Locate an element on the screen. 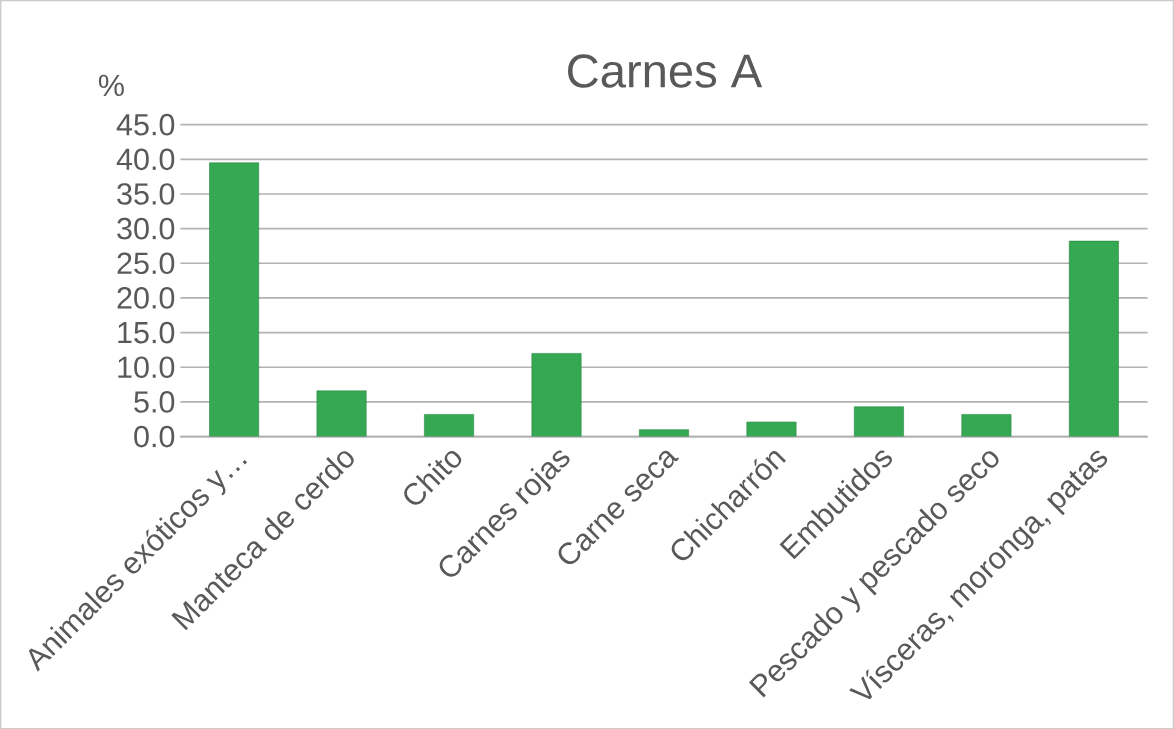 The width and height of the screenshot is (1174, 729). y-tick-label: 20.0 is located at coordinates (146, 297).